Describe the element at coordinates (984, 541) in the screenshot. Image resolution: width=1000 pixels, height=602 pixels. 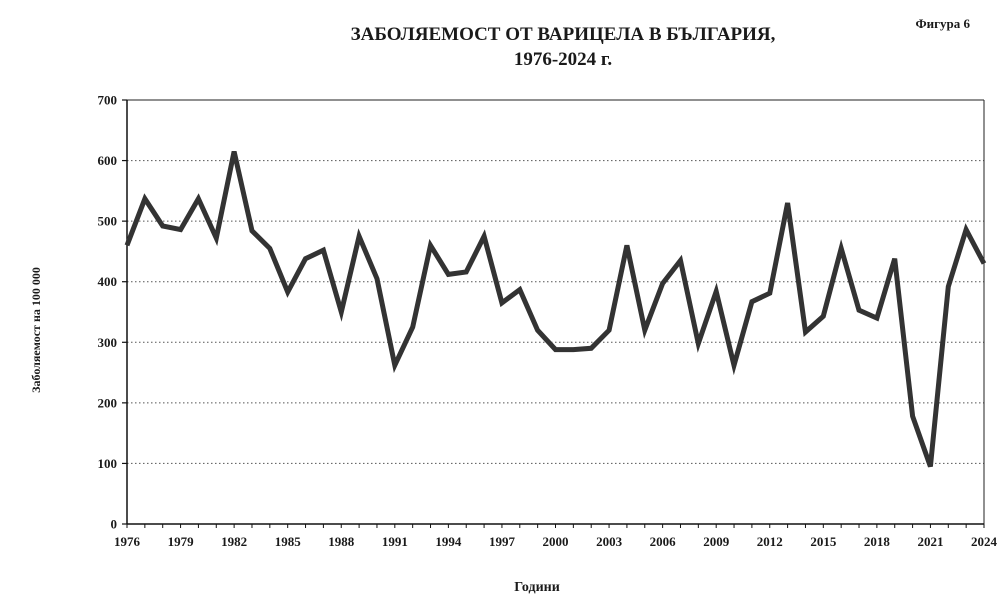
I see `x-tick-label: 2024` at that location.